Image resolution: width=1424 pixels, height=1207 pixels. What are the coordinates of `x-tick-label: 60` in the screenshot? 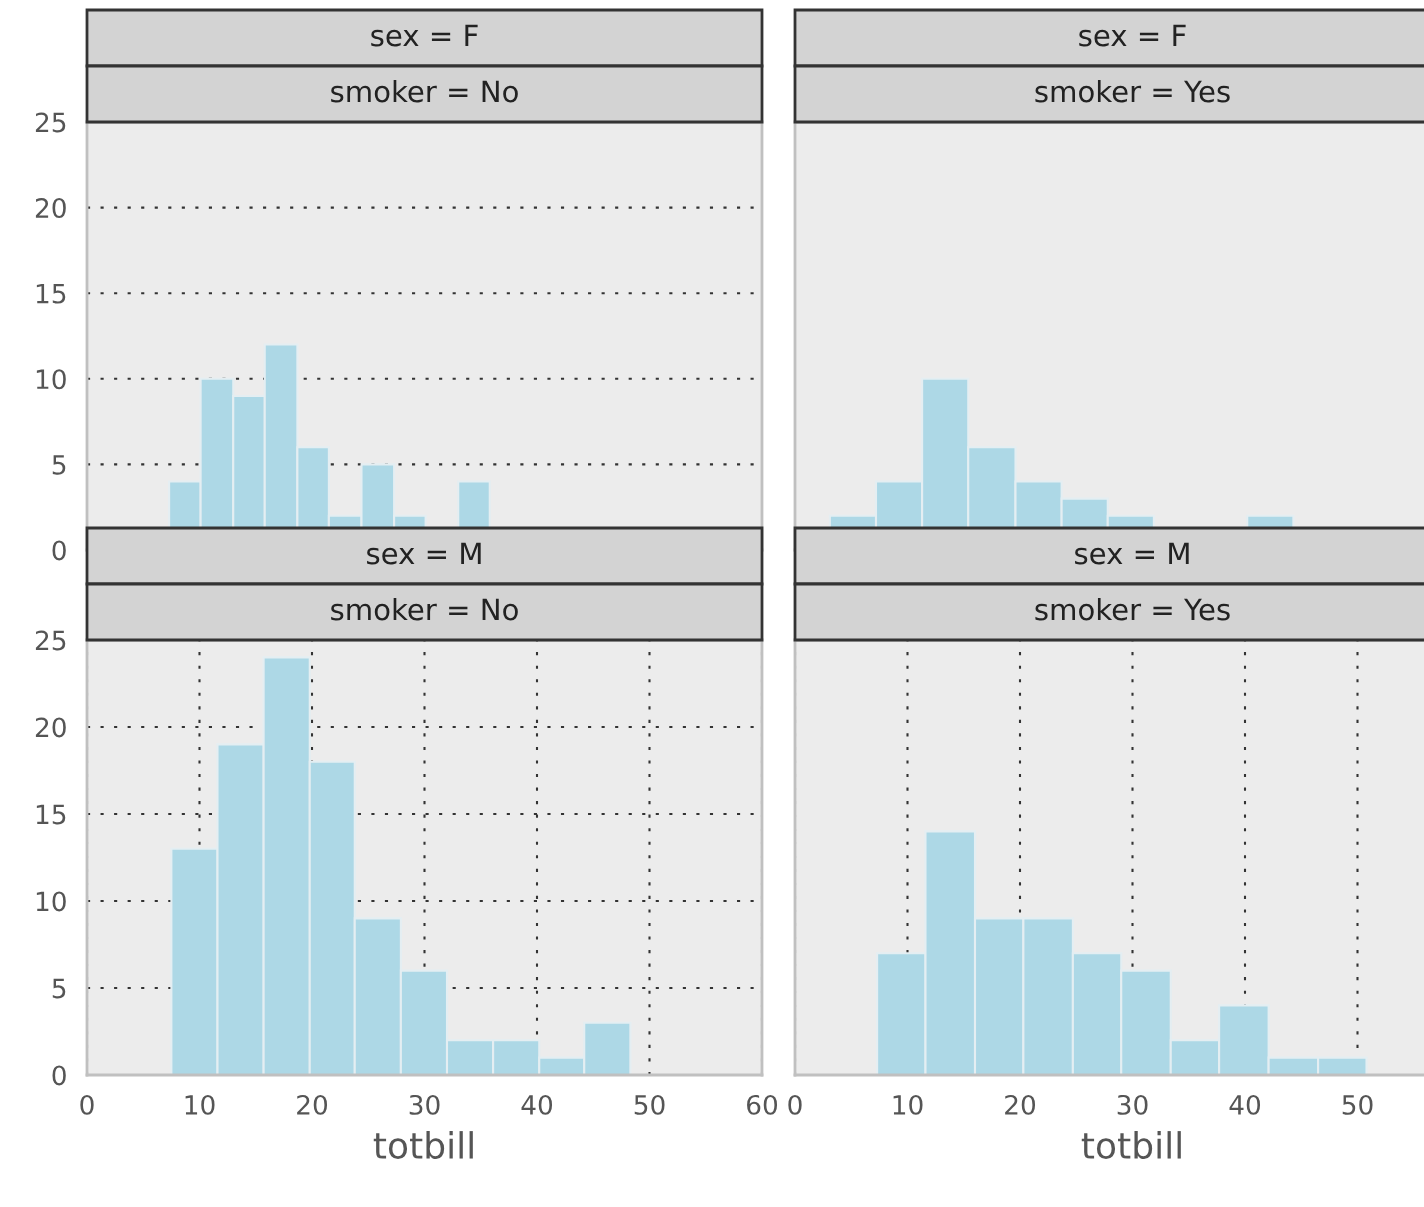 It's located at (762, 1104).